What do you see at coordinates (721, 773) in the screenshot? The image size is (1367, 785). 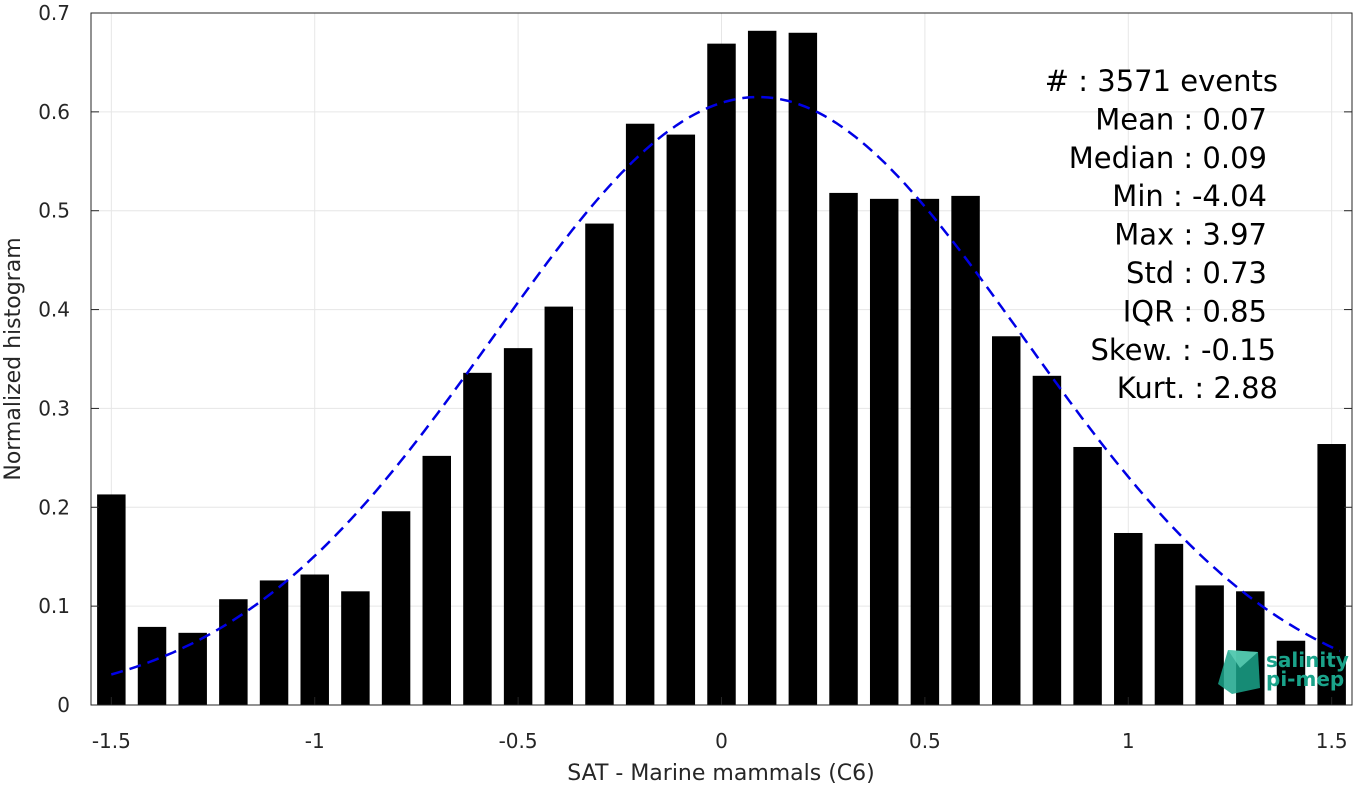 I see `x-axis-label: SAT - Marine mammals (C6)` at bounding box center [721, 773].